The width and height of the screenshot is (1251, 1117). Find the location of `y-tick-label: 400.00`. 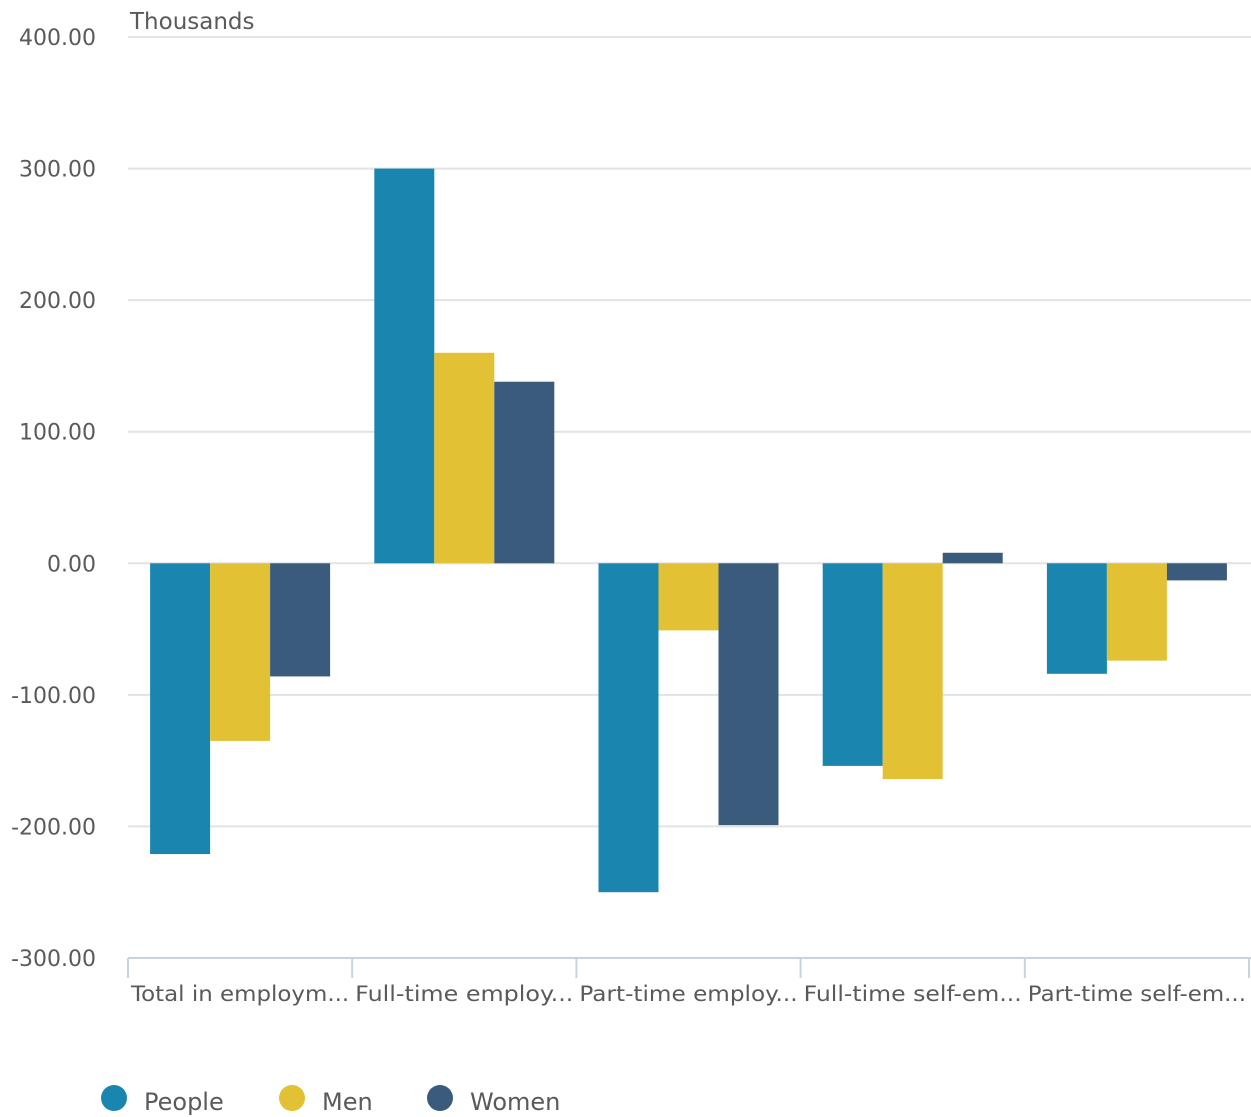

y-tick-label: 400.00 is located at coordinates (57, 38).